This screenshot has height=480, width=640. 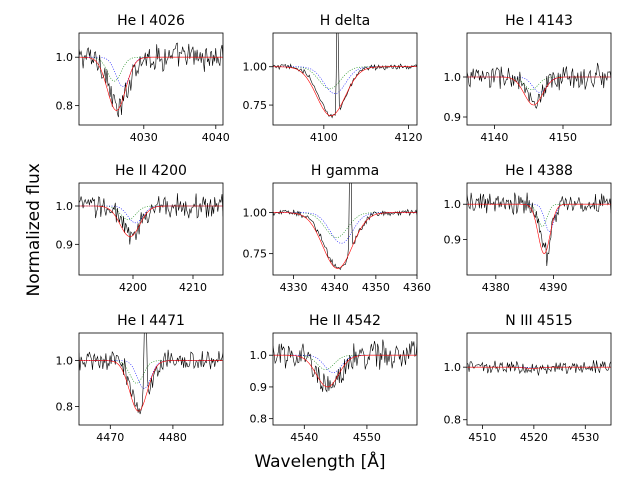 I want to click on x-tick-label: 4360, so click(x=417, y=287).